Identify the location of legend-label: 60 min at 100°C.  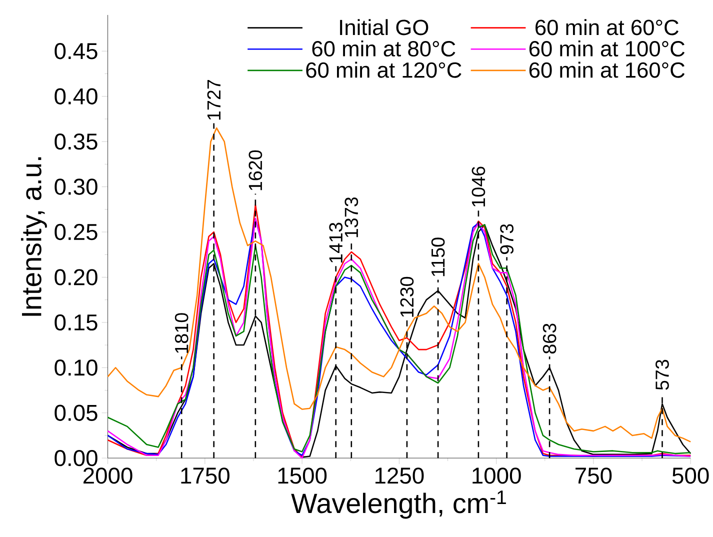
(607, 48).